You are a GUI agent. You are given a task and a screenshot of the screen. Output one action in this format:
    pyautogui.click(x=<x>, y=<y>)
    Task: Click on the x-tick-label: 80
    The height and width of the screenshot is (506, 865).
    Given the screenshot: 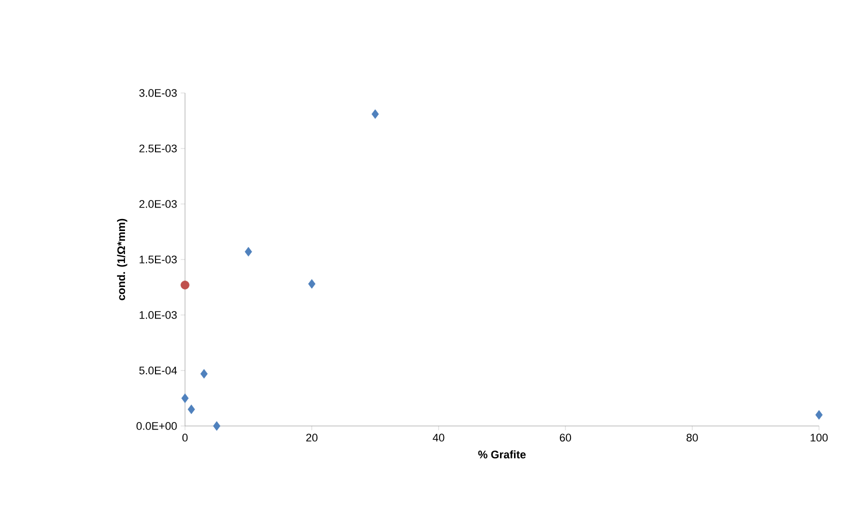 What is the action you would take?
    pyautogui.click(x=692, y=438)
    